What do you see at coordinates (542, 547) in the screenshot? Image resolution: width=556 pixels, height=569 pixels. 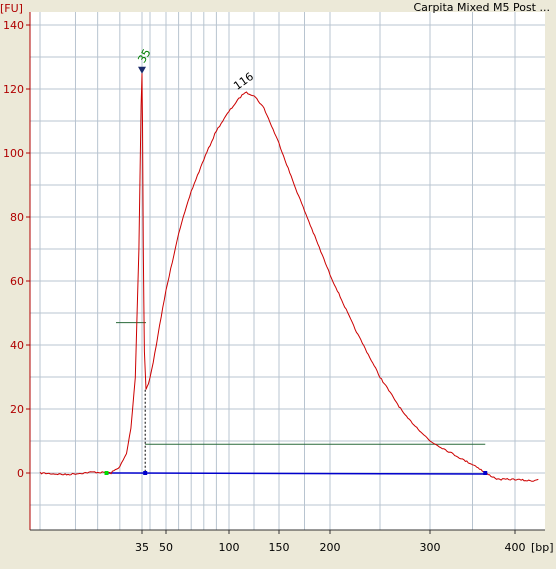 I see `x-axis-label: [bp]` at bounding box center [542, 547].